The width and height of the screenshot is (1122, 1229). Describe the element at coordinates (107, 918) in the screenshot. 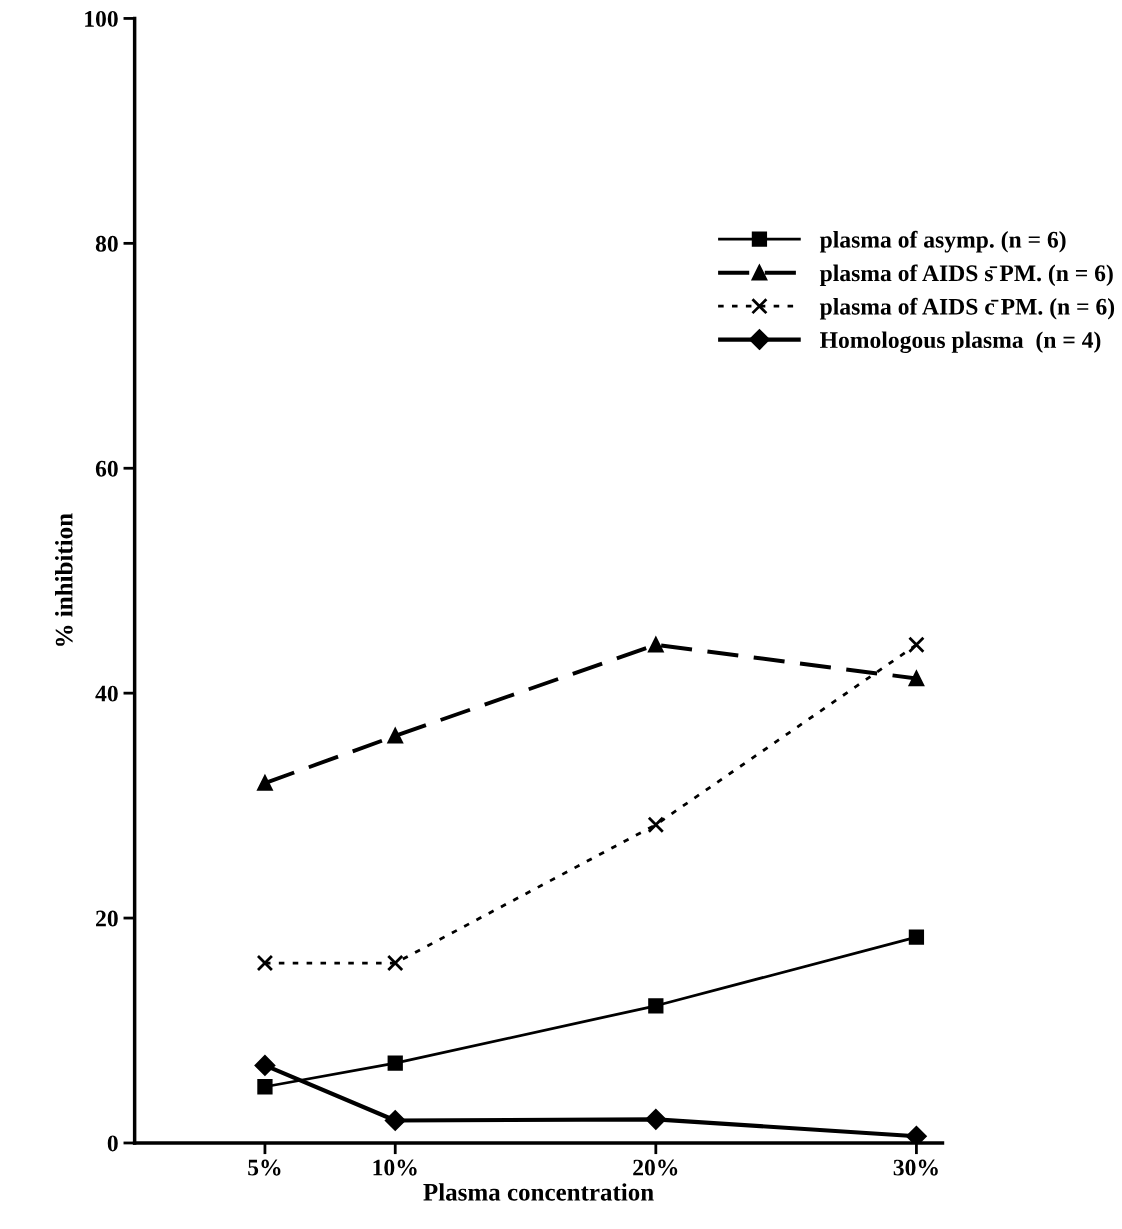

I see `y-tick-label: 20` at that location.